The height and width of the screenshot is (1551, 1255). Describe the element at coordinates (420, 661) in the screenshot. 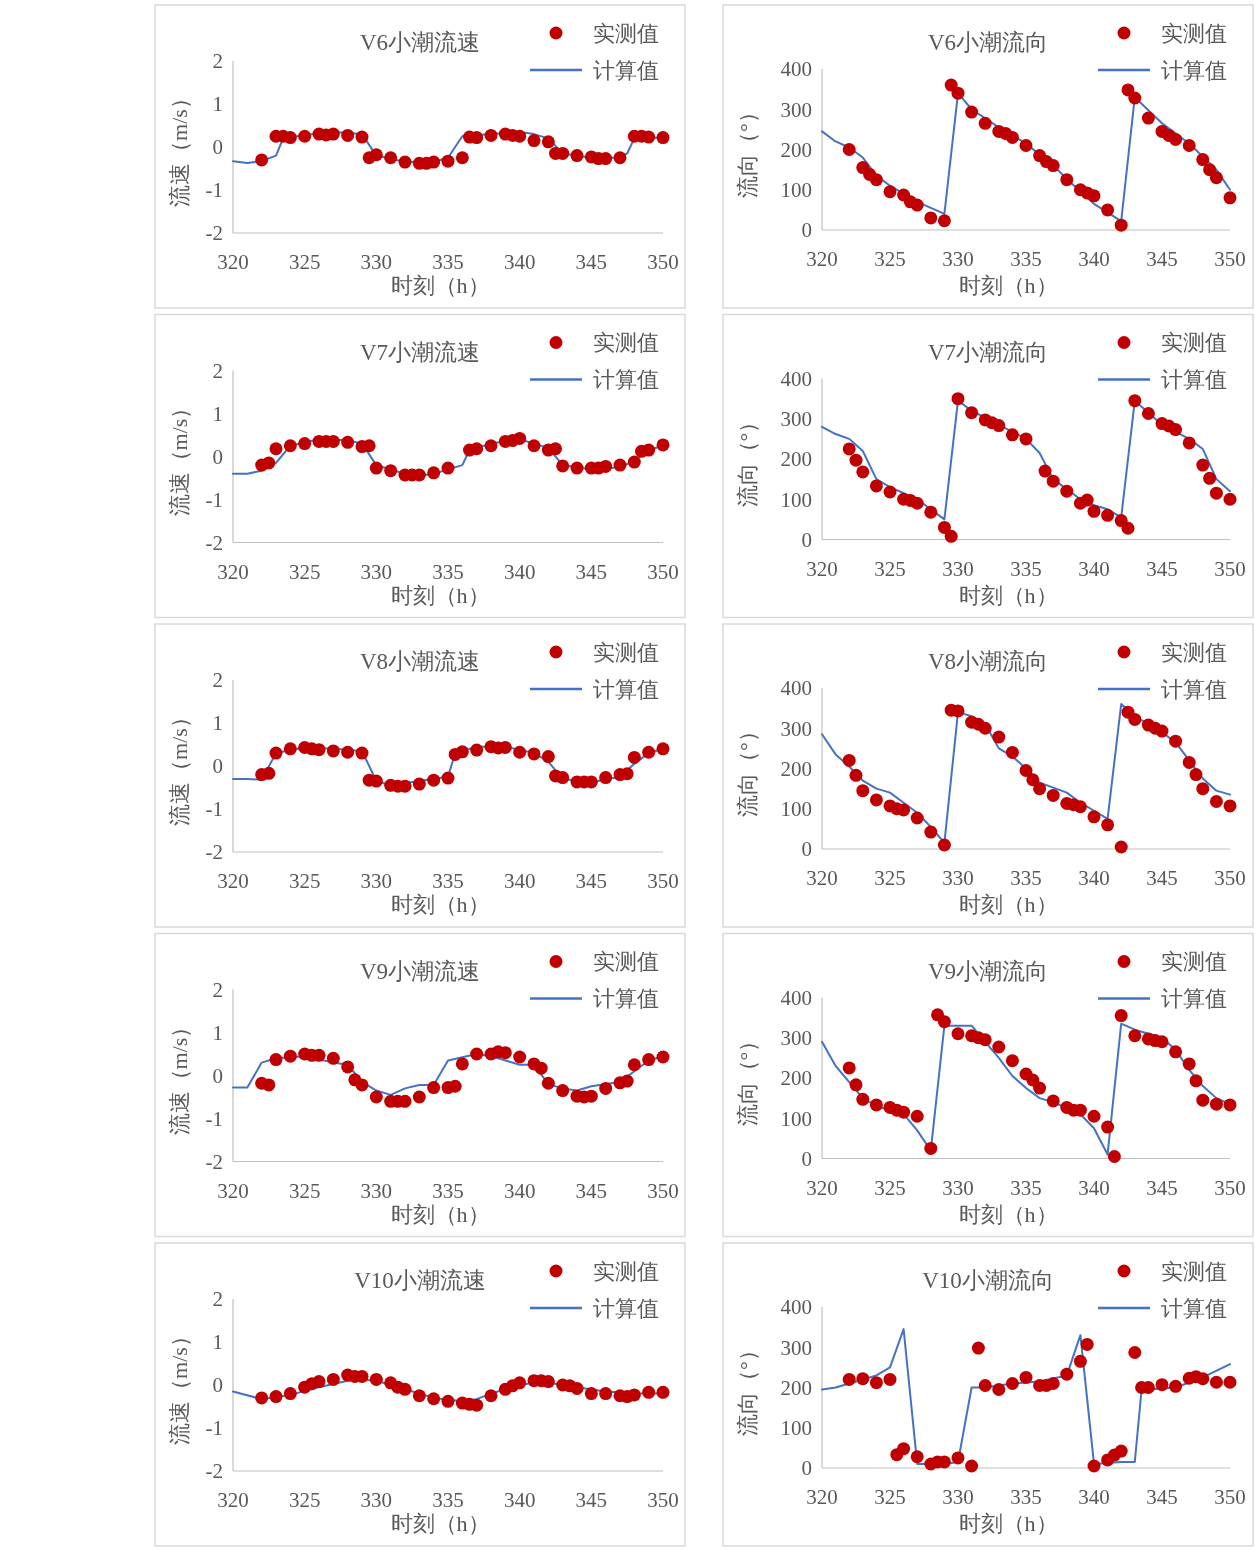

I see `chart-title: V8小潮流速` at that location.